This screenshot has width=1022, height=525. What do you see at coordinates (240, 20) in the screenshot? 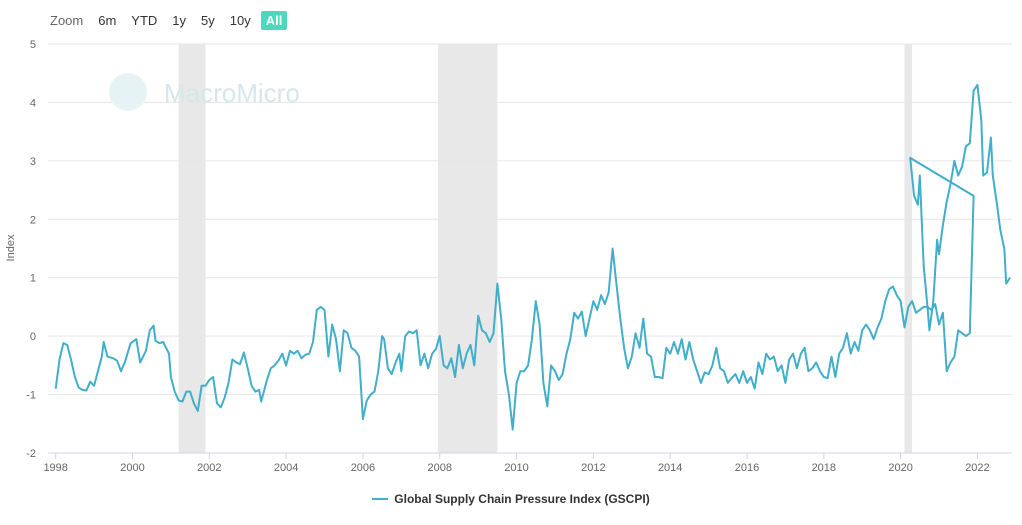
I see `zoom-10y-button: 10y` at bounding box center [240, 20].